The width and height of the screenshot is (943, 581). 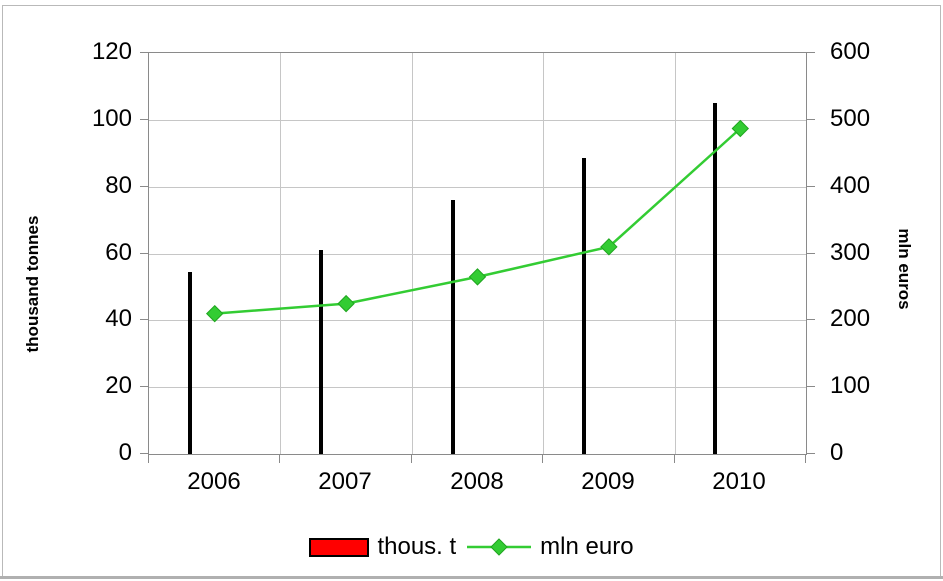 I want to click on y-axis-tick-label: 100, so click(x=111, y=118).